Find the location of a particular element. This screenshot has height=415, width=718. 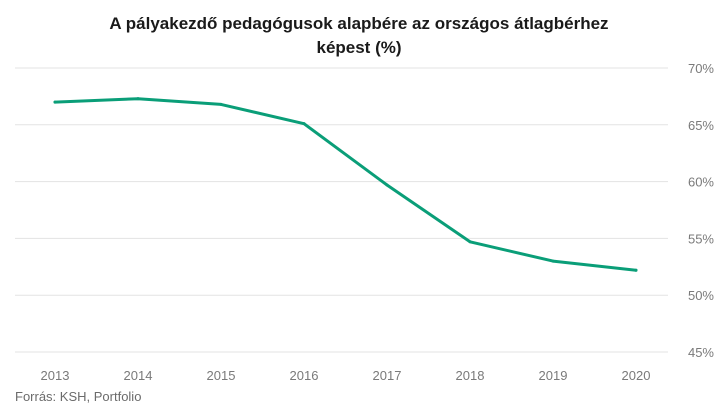

x-tick-label: 2018 is located at coordinates (470, 375).